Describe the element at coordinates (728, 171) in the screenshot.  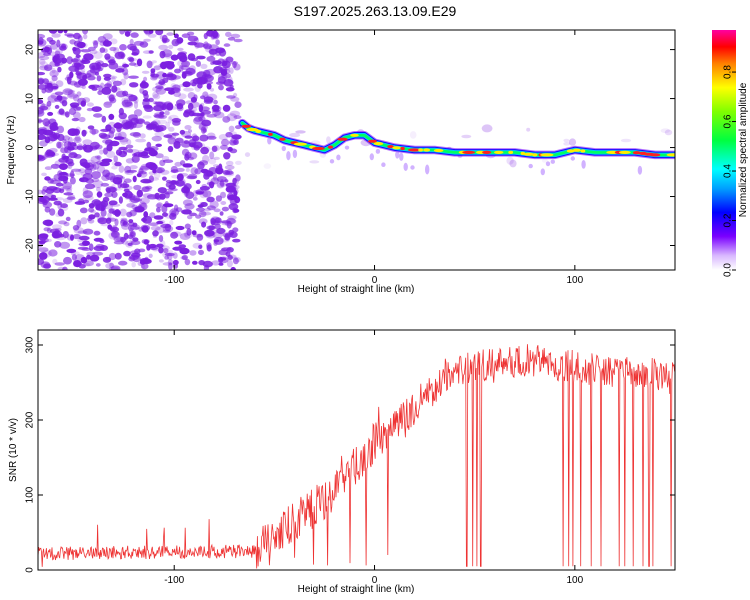
I see `colorbar-tick-label: 0.4` at that location.